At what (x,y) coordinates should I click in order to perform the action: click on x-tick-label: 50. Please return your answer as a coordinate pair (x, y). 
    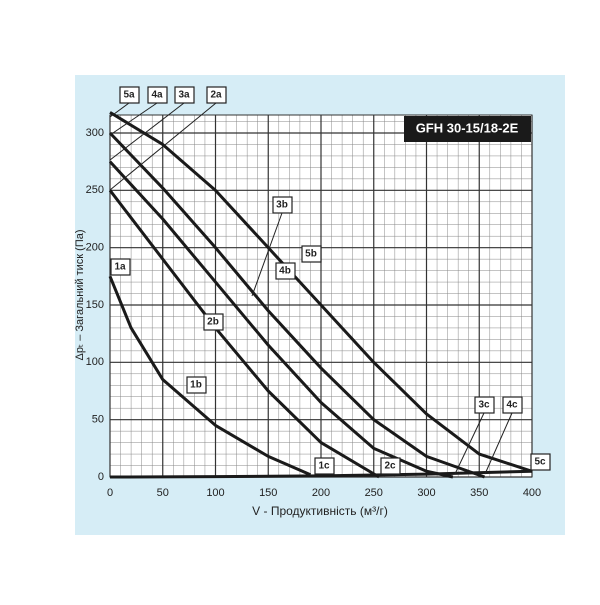
    Looking at the image, I should click on (163, 493).